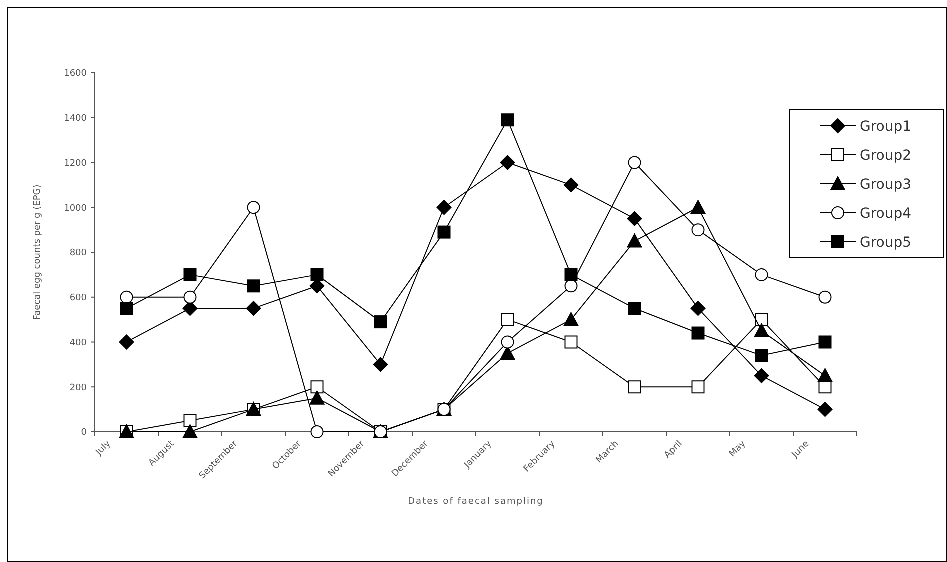  What do you see at coordinates (76, 209) in the screenshot?
I see `y-tick-label: 1000` at bounding box center [76, 209].